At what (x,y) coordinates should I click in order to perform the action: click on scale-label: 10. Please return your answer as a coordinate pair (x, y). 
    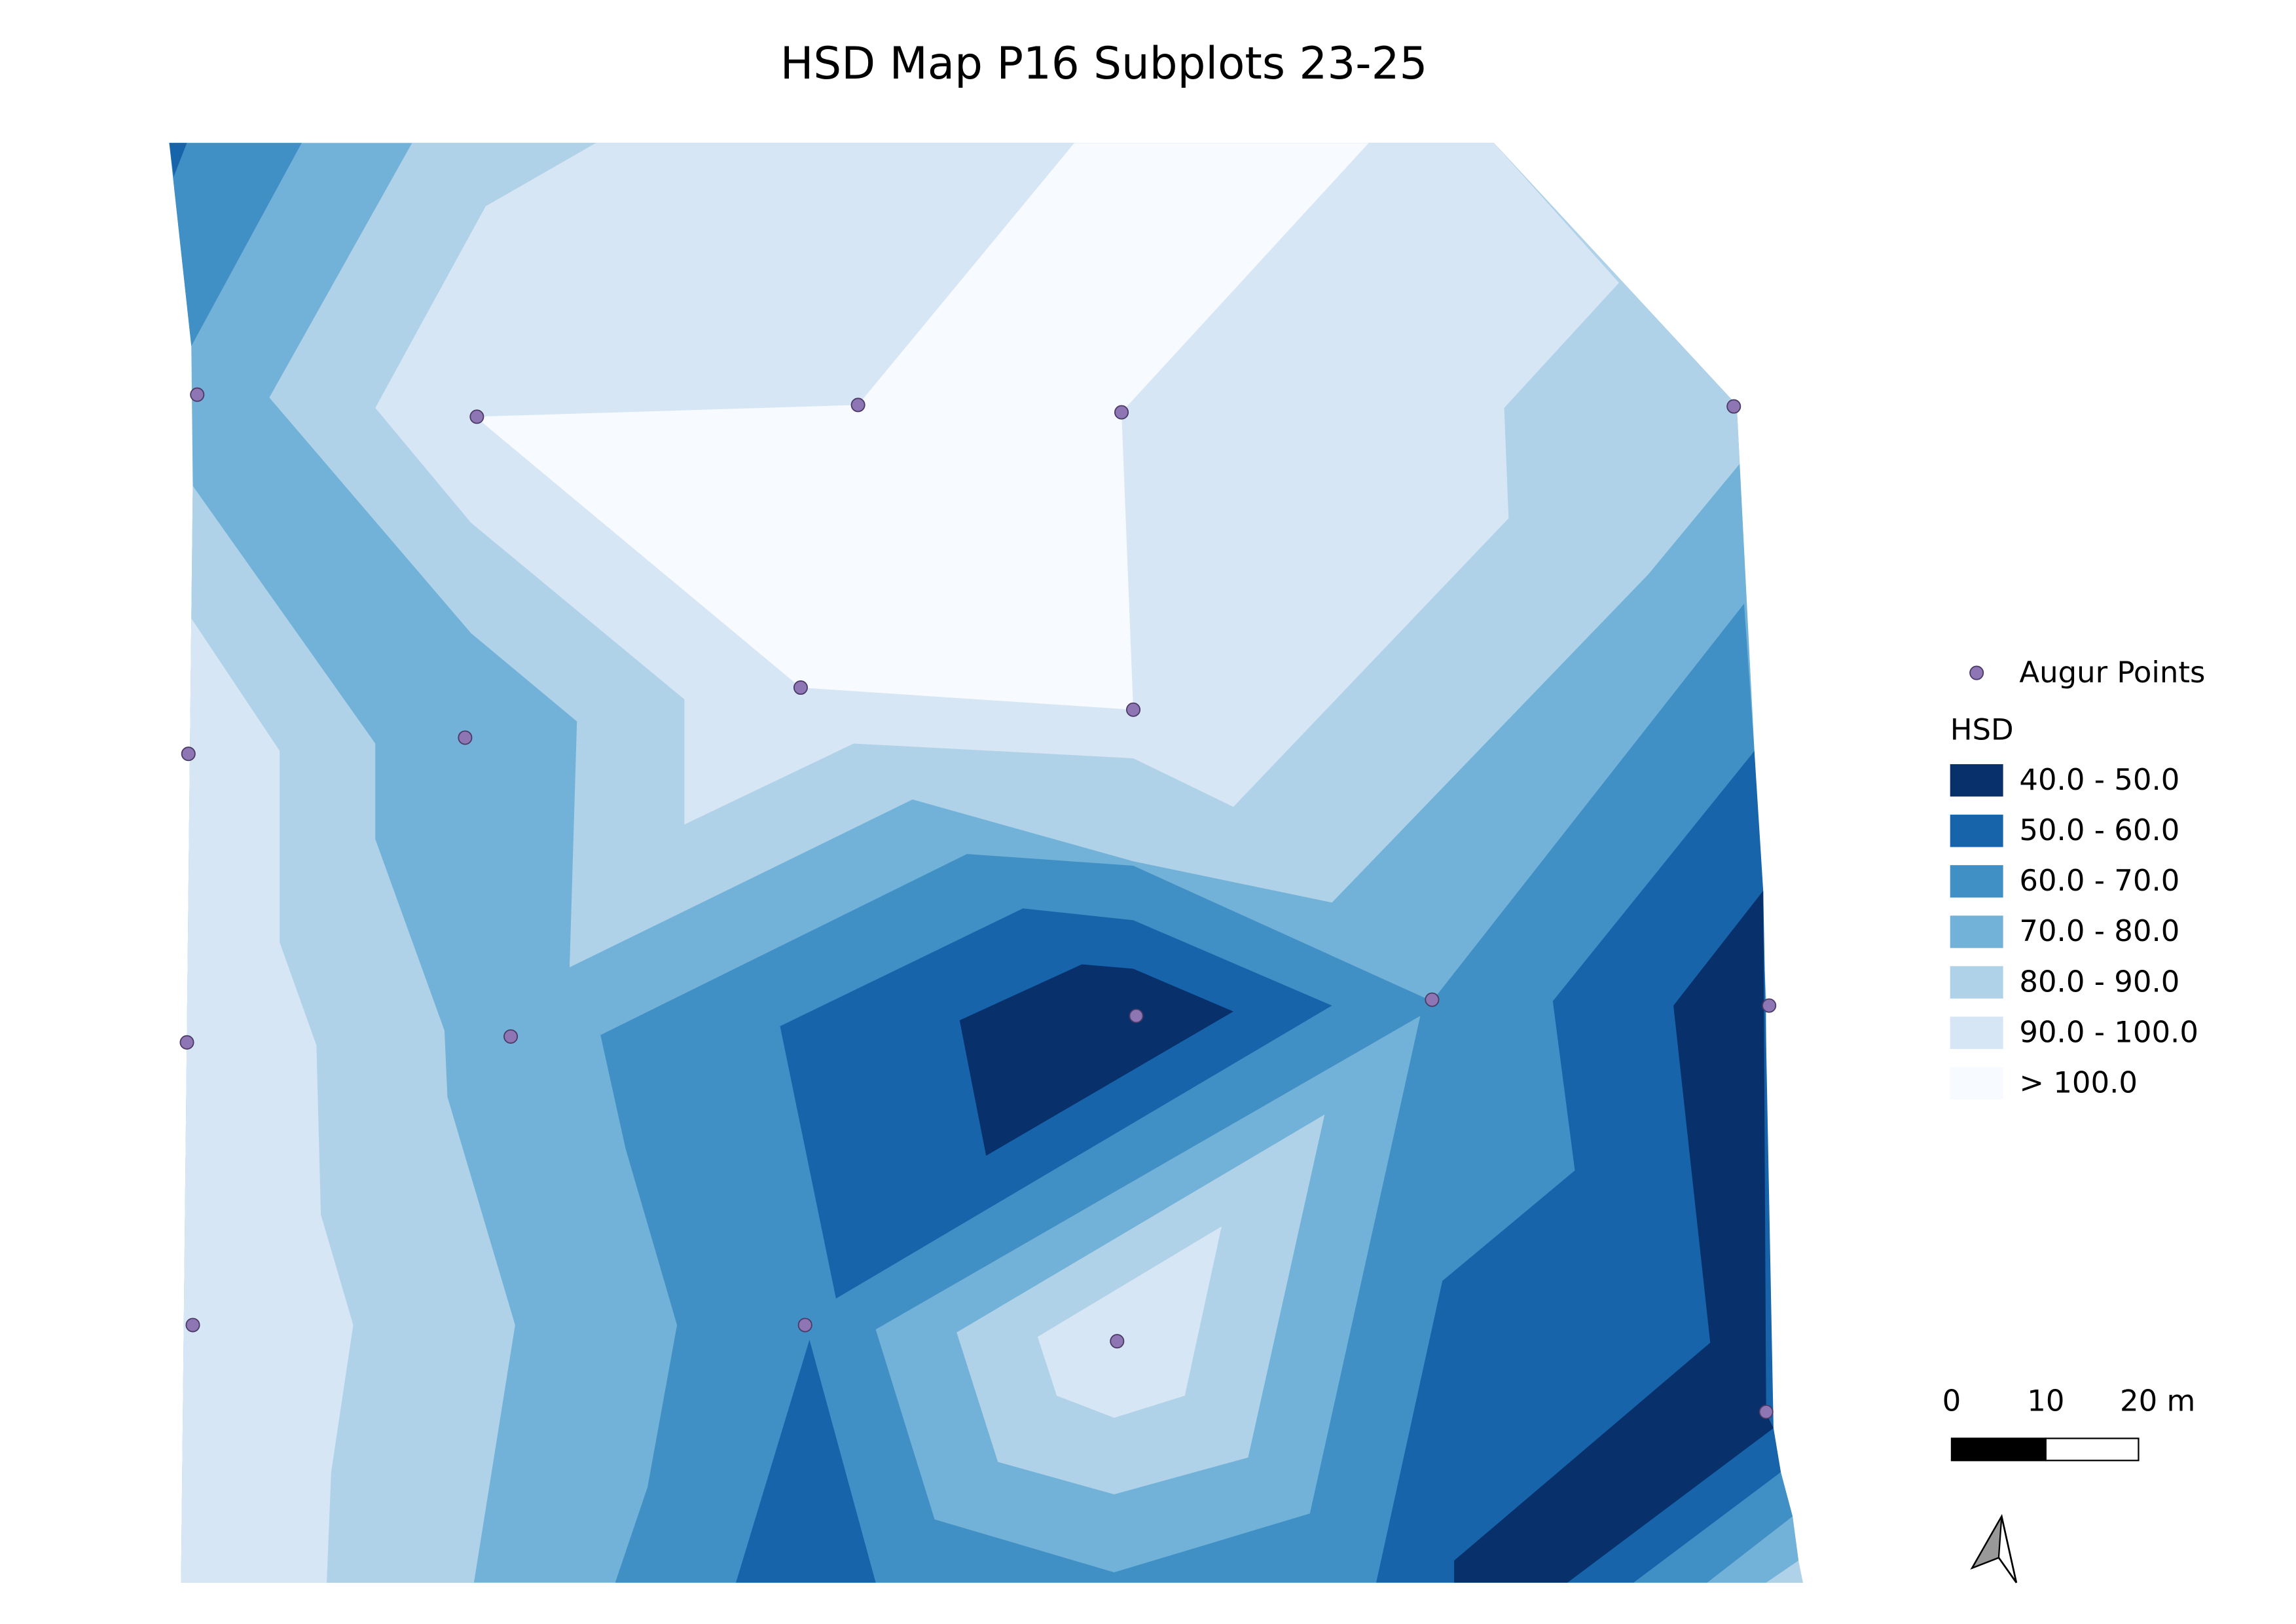
    Looking at the image, I should click on (2045, 1401).